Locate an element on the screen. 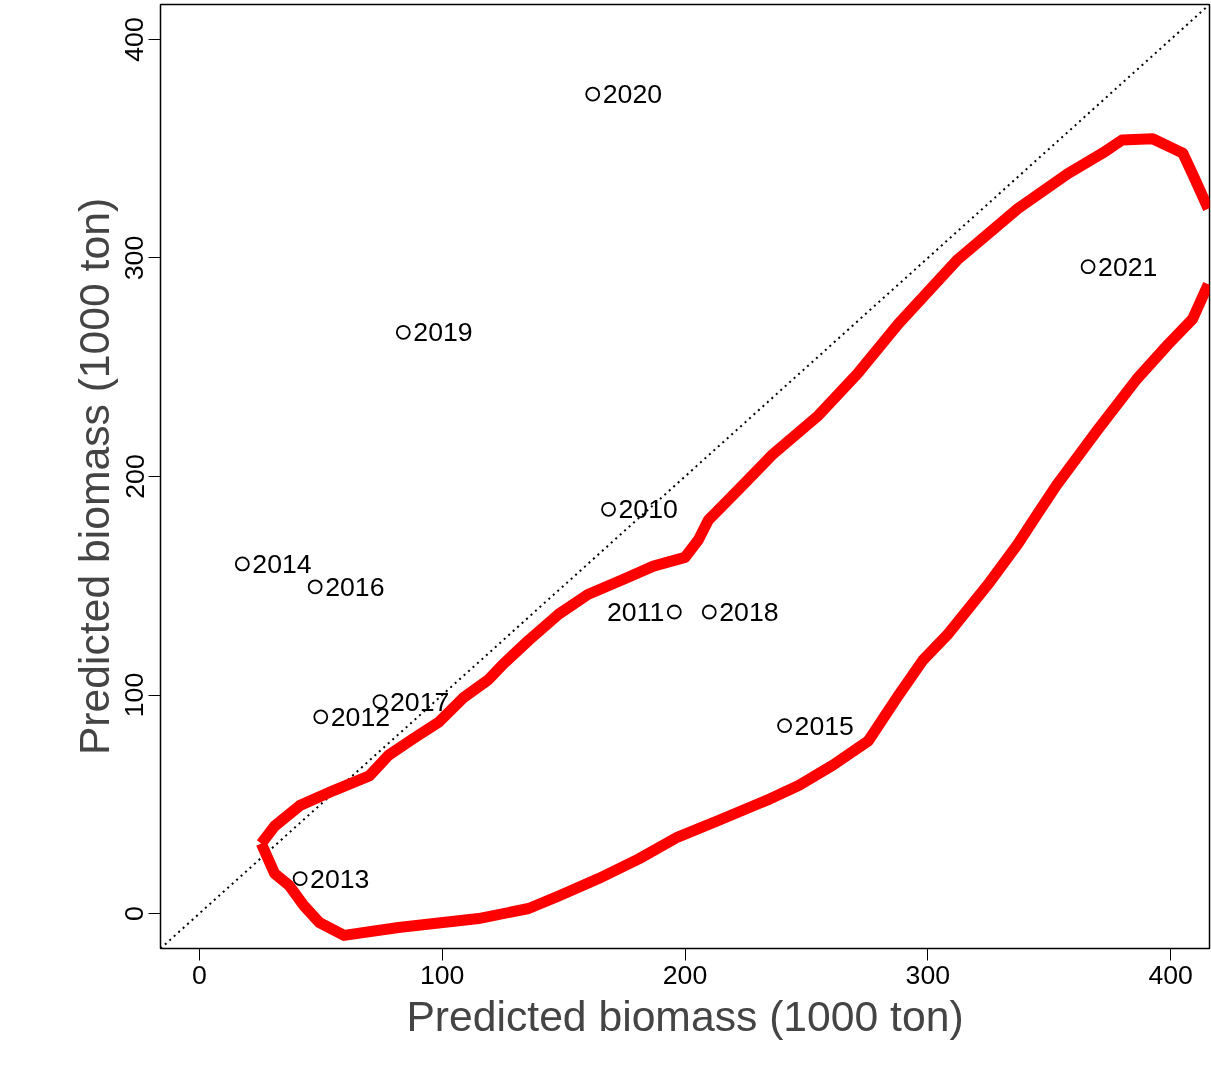  annotation: 2013 is located at coordinates (340, 878).